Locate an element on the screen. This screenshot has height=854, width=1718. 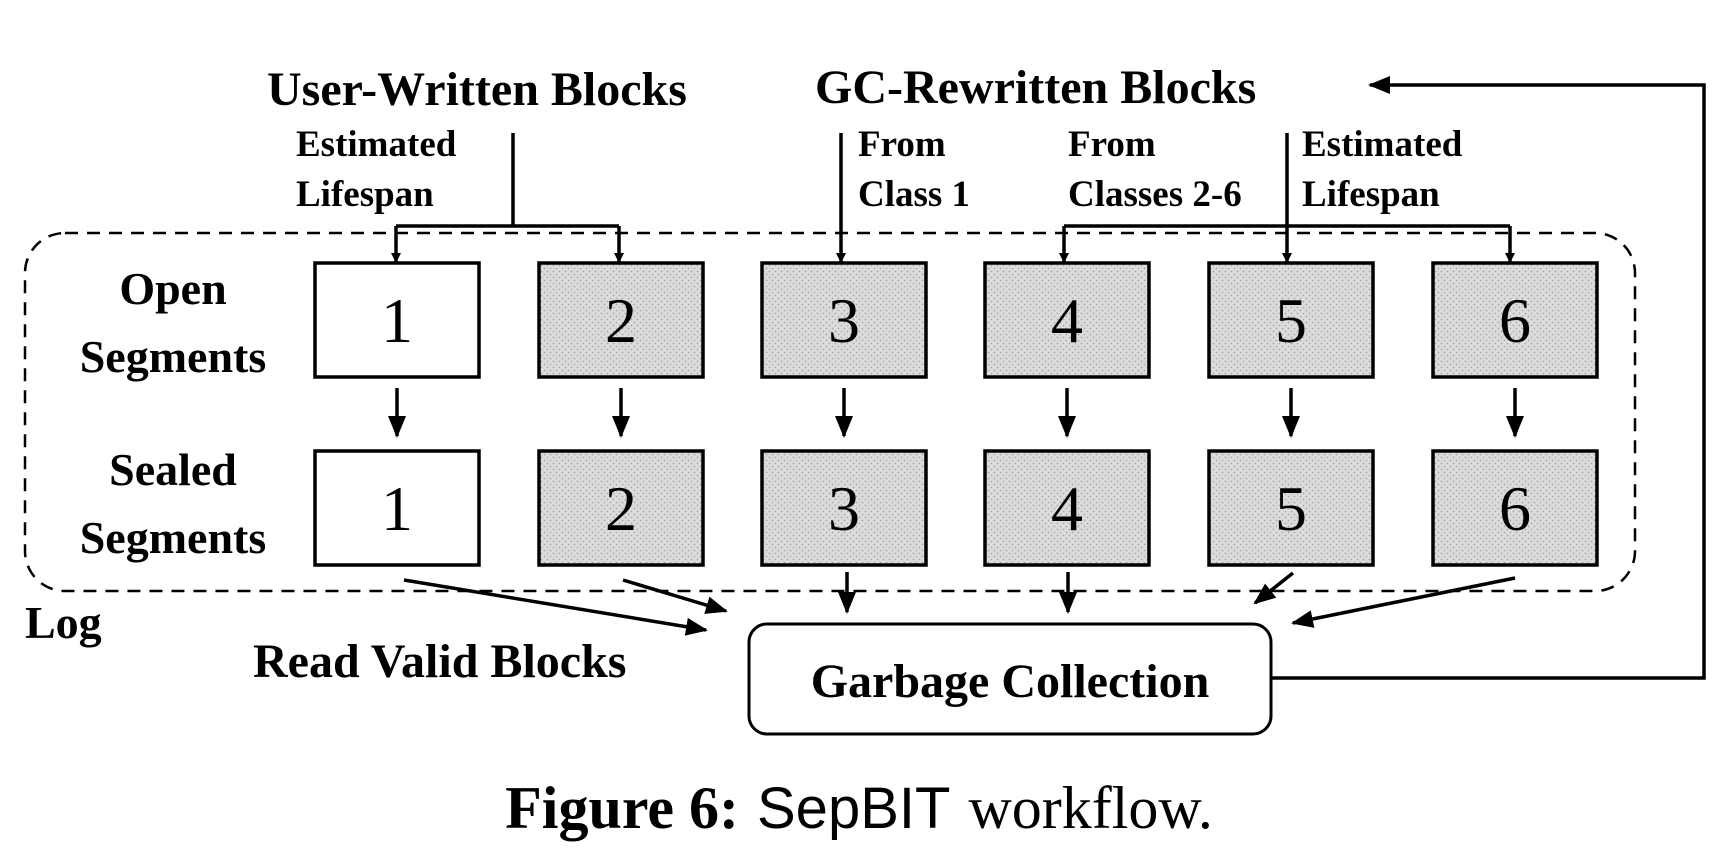
sealed-segment-5-label: 5 is located at coordinates (1291, 508).